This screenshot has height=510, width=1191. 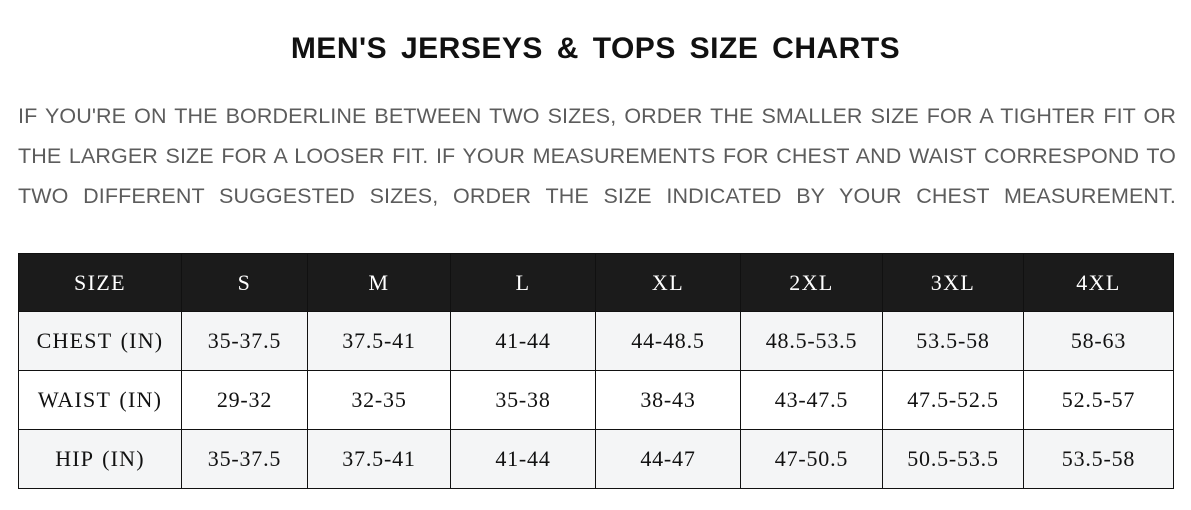 What do you see at coordinates (379, 400) in the screenshot?
I see `cell-waist-m: 32-35` at bounding box center [379, 400].